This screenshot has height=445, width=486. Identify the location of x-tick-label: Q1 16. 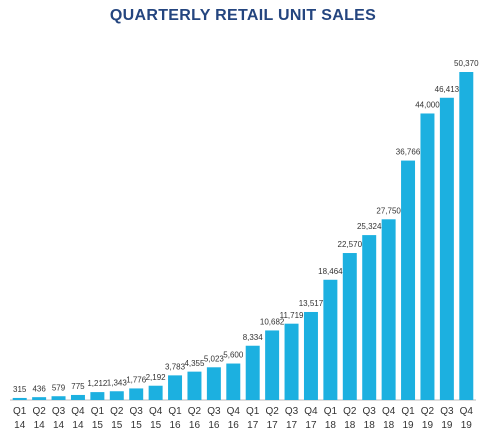
(175, 418).